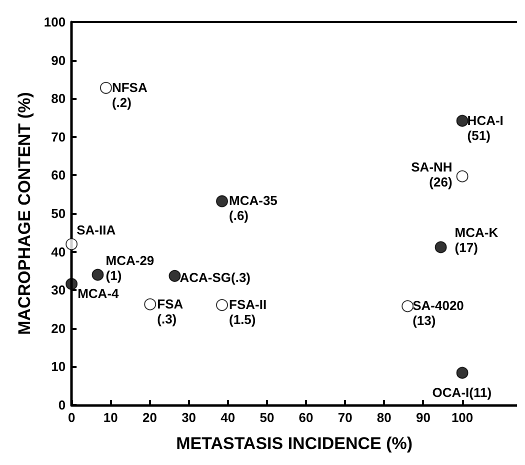 The width and height of the screenshot is (525, 465). I want to click on y-tick-label: 20, so click(58, 328).